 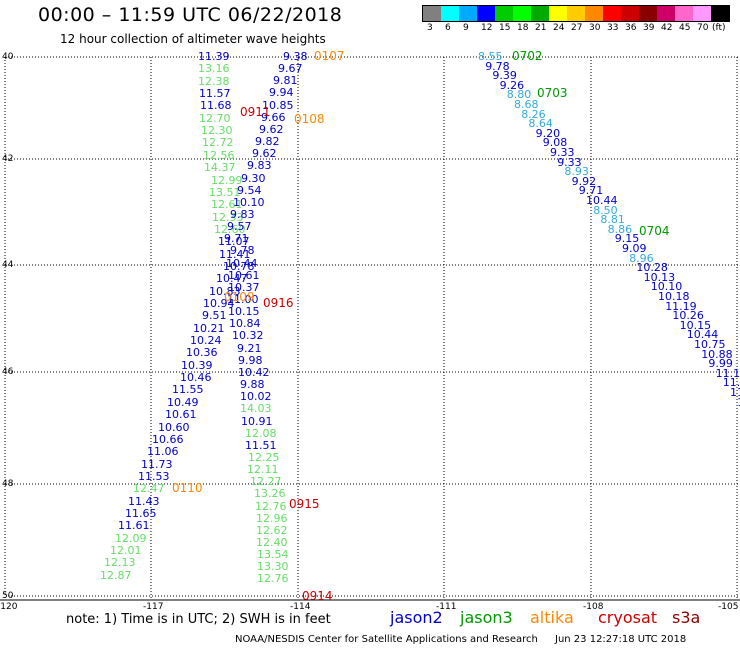 I want to click on wave-height-value: 12.08, so click(x=261, y=433).